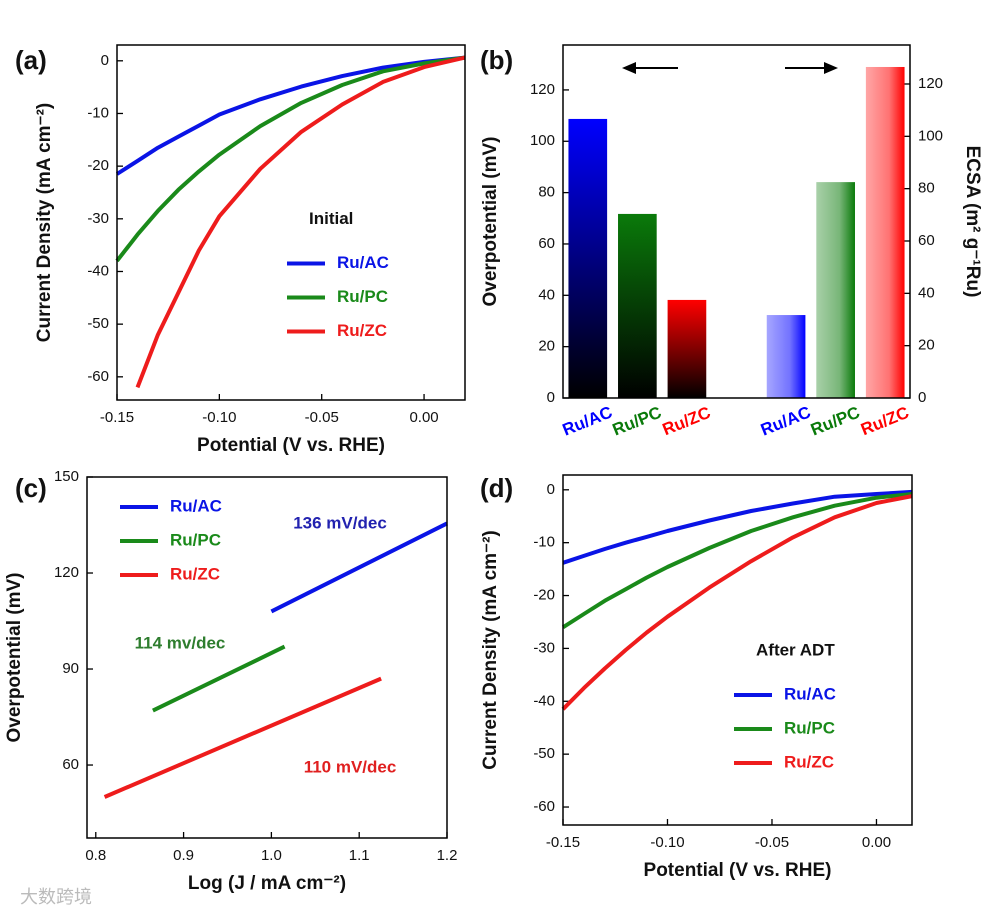 The image size is (1000, 915). What do you see at coordinates (31, 60) in the screenshot?
I see `panel-label: (a)` at bounding box center [31, 60].